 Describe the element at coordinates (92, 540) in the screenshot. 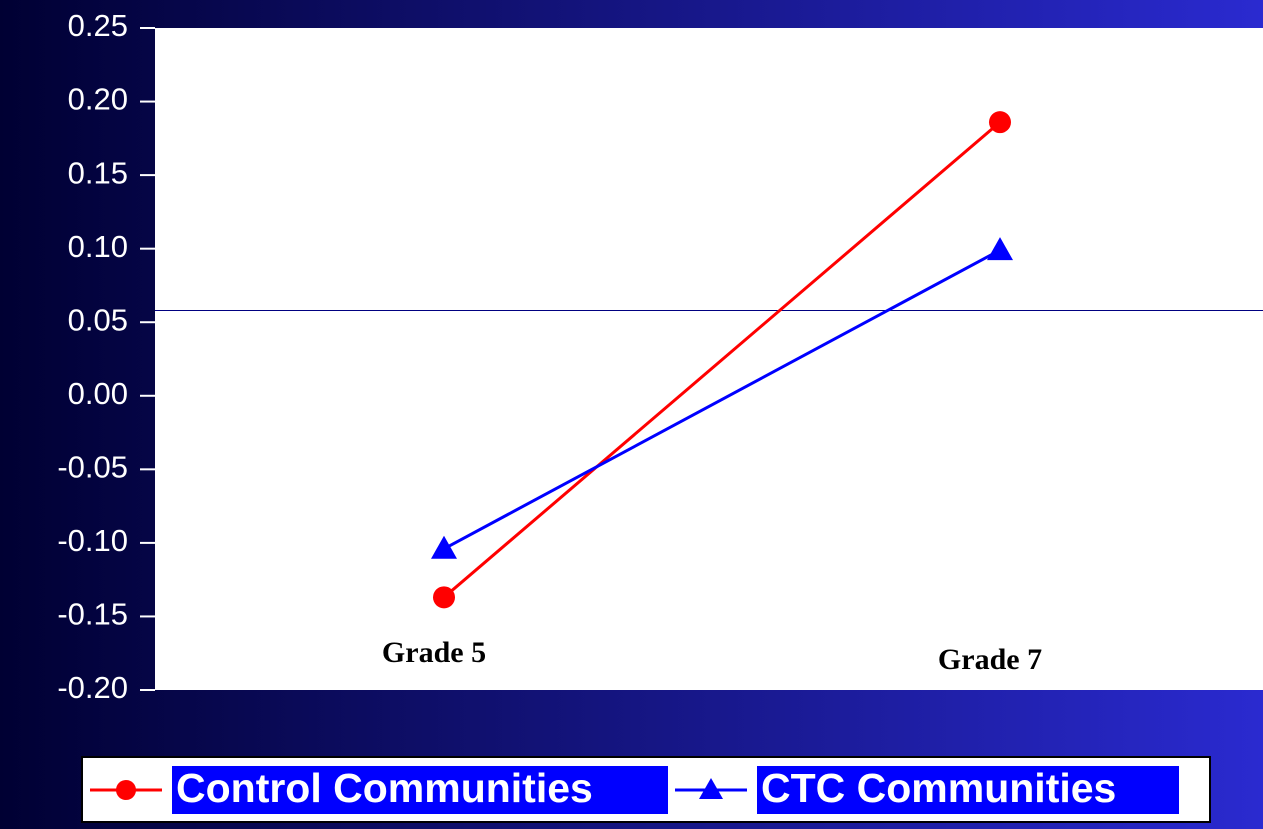

I see `y-tick-label: -0.10` at that location.